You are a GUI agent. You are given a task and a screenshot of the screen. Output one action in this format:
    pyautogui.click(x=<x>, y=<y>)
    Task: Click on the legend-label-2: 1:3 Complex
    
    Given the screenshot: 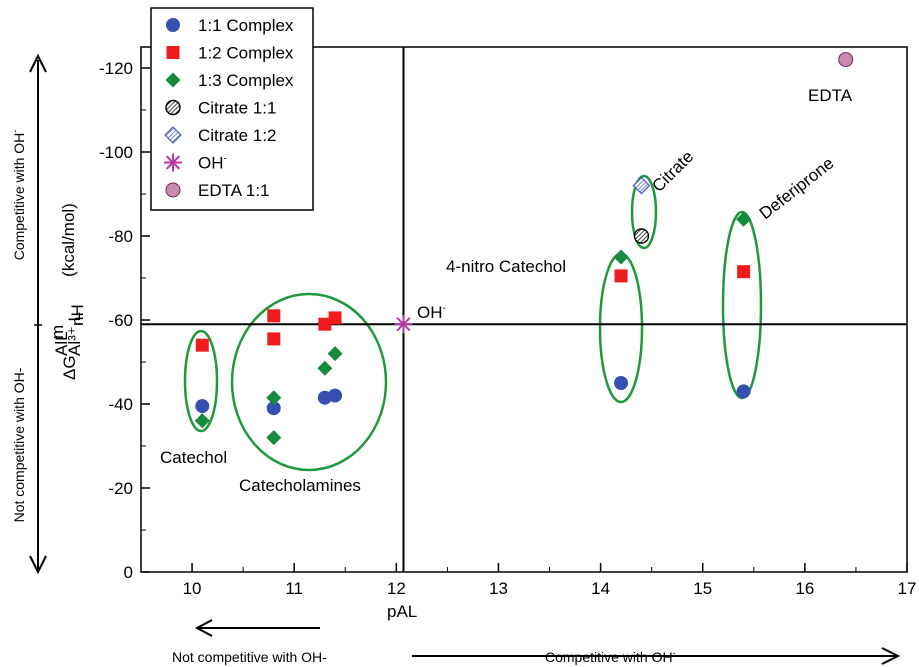 What is the action you would take?
    pyautogui.click(x=246, y=80)
    